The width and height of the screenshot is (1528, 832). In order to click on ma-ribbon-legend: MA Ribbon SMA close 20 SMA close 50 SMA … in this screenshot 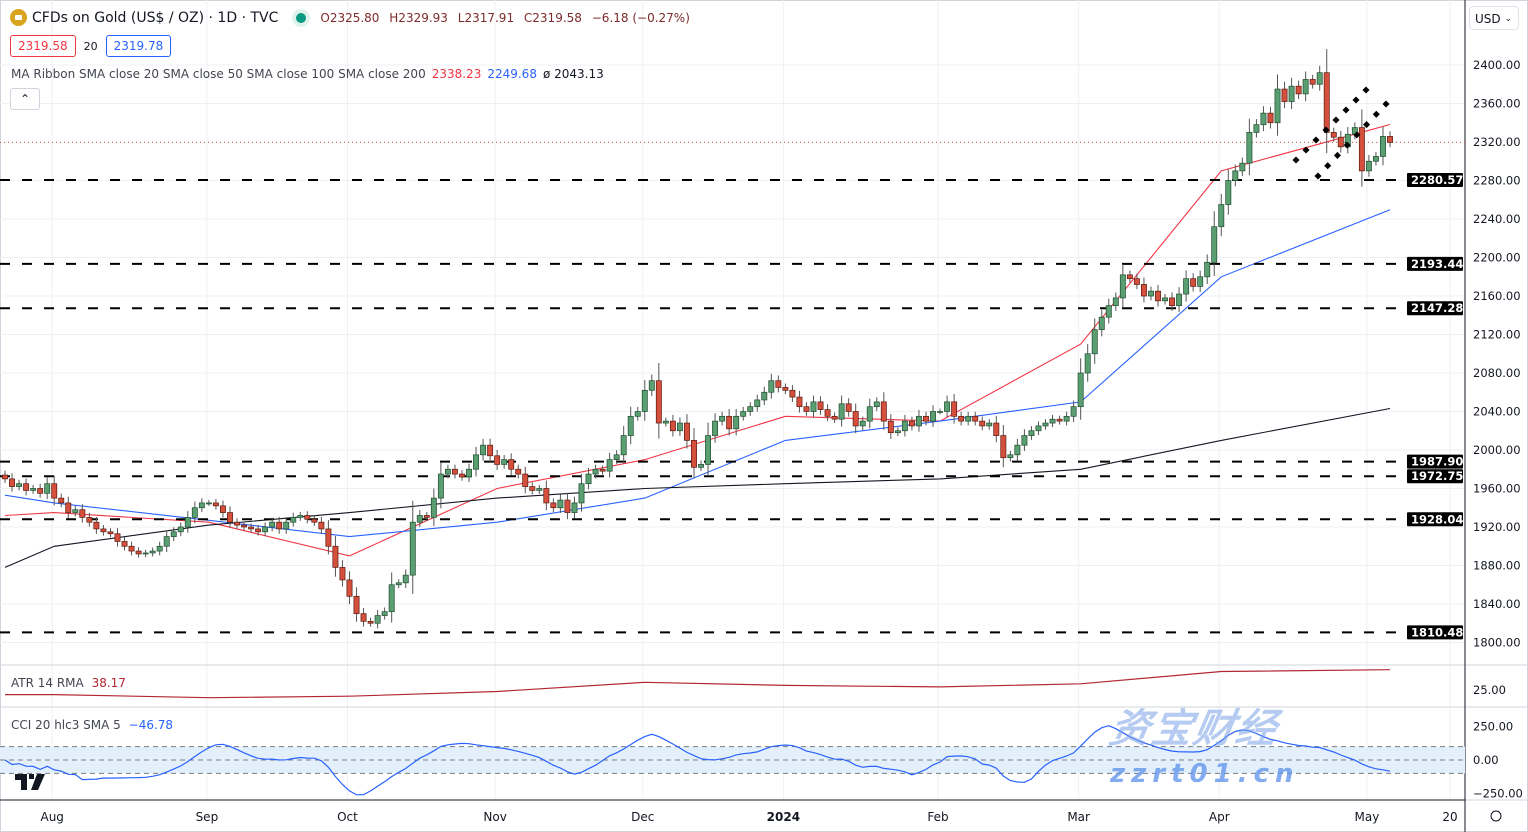, I will do `click(307, 74)`.